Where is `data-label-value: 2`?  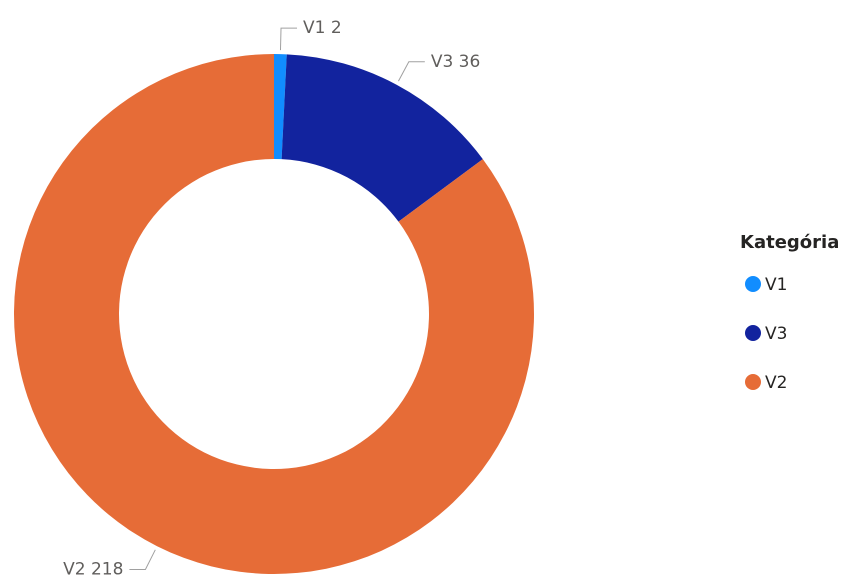 data-label-value: 2 is located at coordinates (336, 28).